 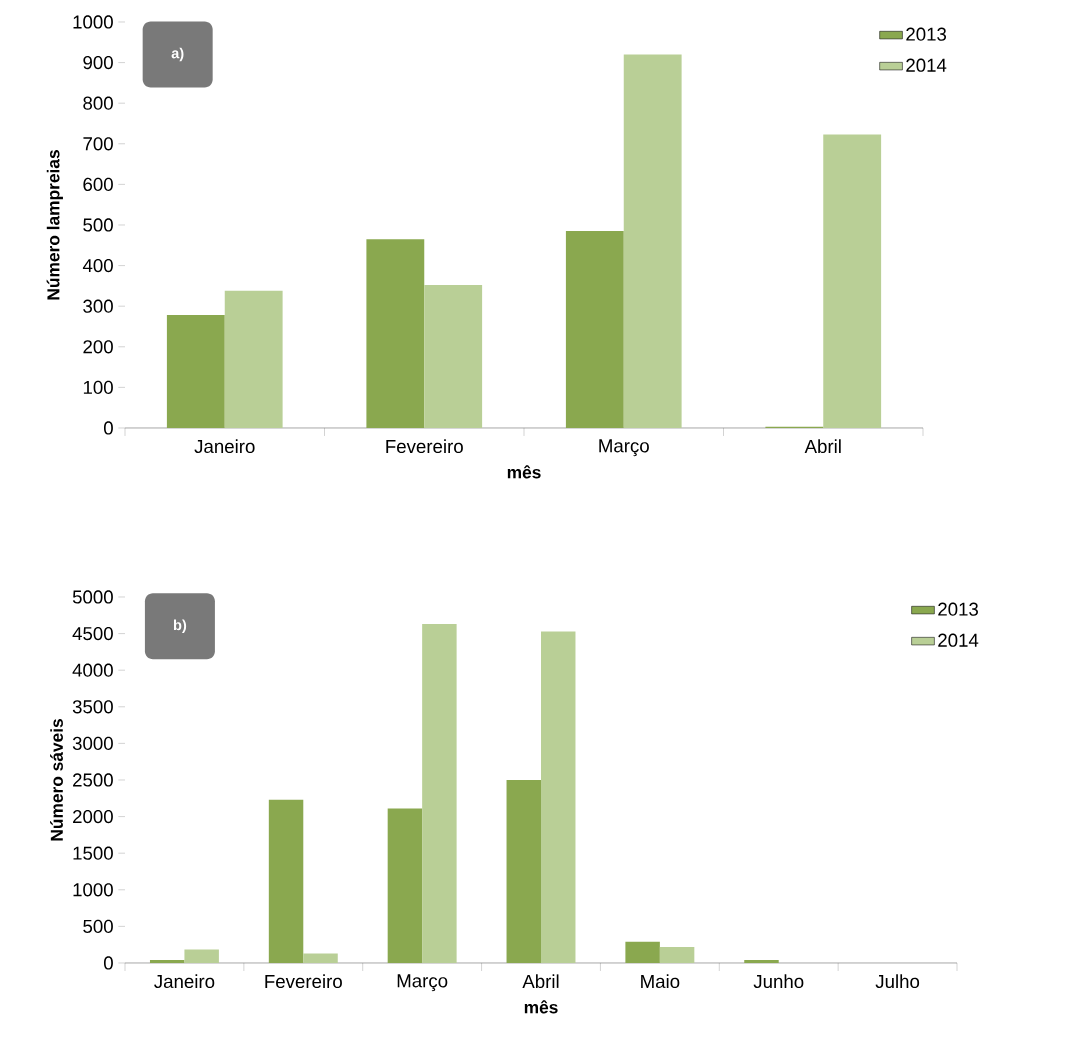 What do you see at coordinates (98, 387) in the screenshot?
I see `y-tick-label: 100` at bounding box center [98, 387].